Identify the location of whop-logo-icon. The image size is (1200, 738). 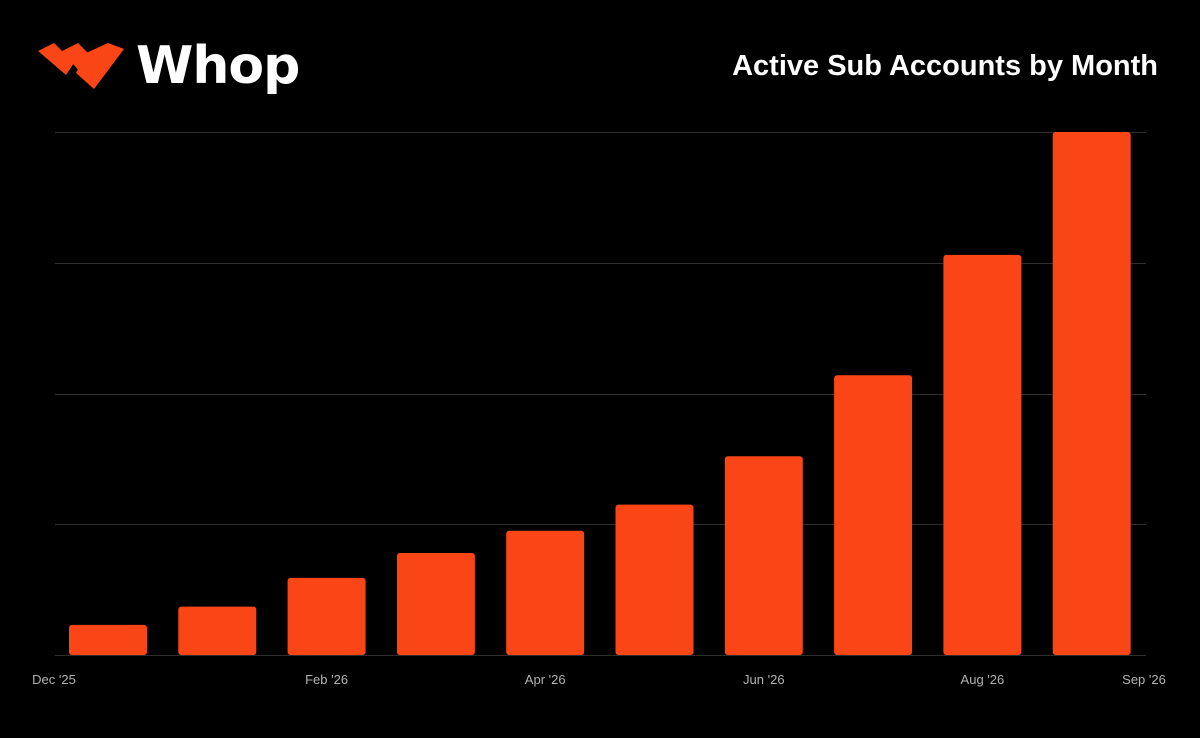
(81, 66).